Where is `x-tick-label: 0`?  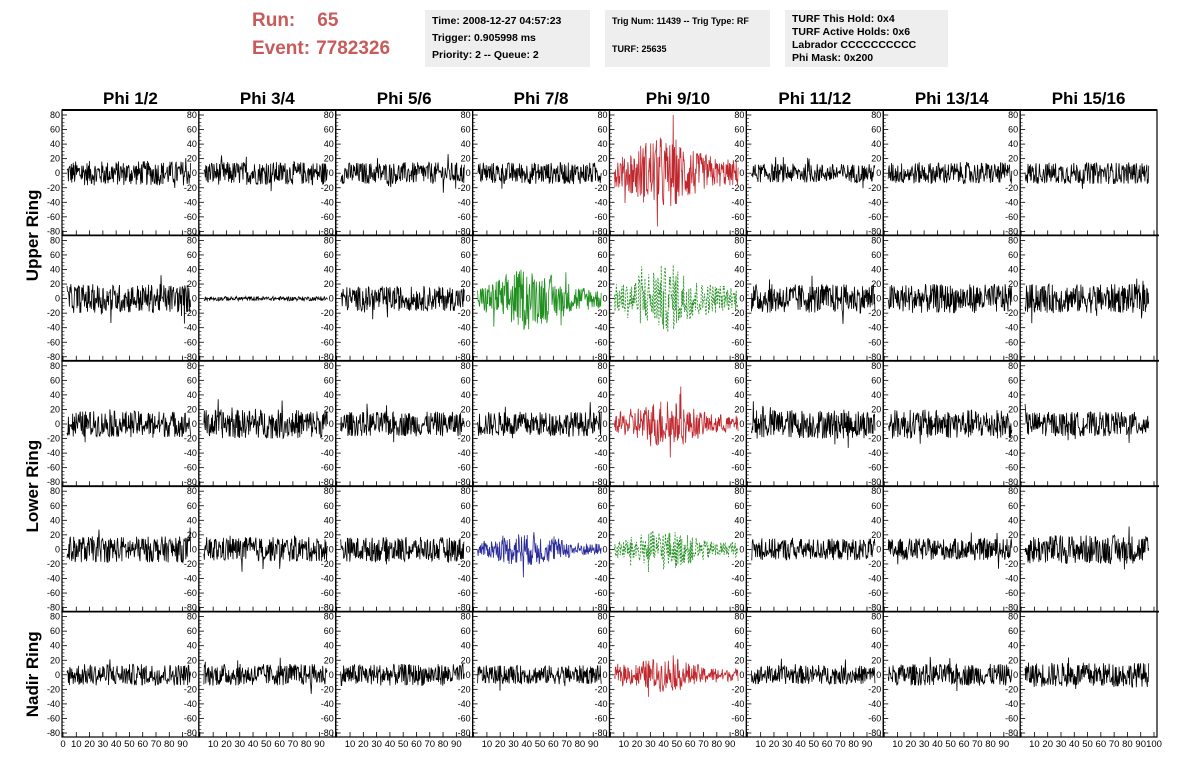 x-tick-label: 0 is located at coordinates (62, 744).